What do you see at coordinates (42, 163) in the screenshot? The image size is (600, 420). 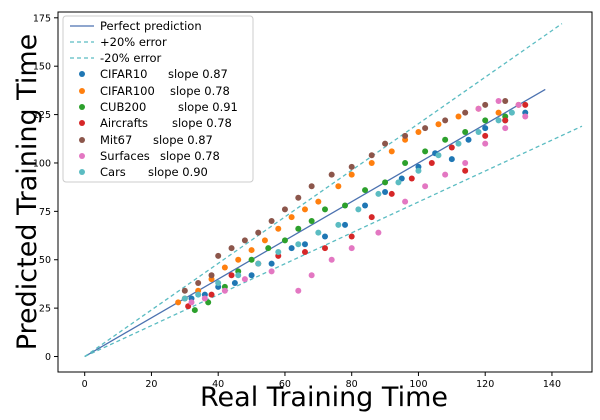 I see `y-tick-label: 100` at bounding box center [42, 163].